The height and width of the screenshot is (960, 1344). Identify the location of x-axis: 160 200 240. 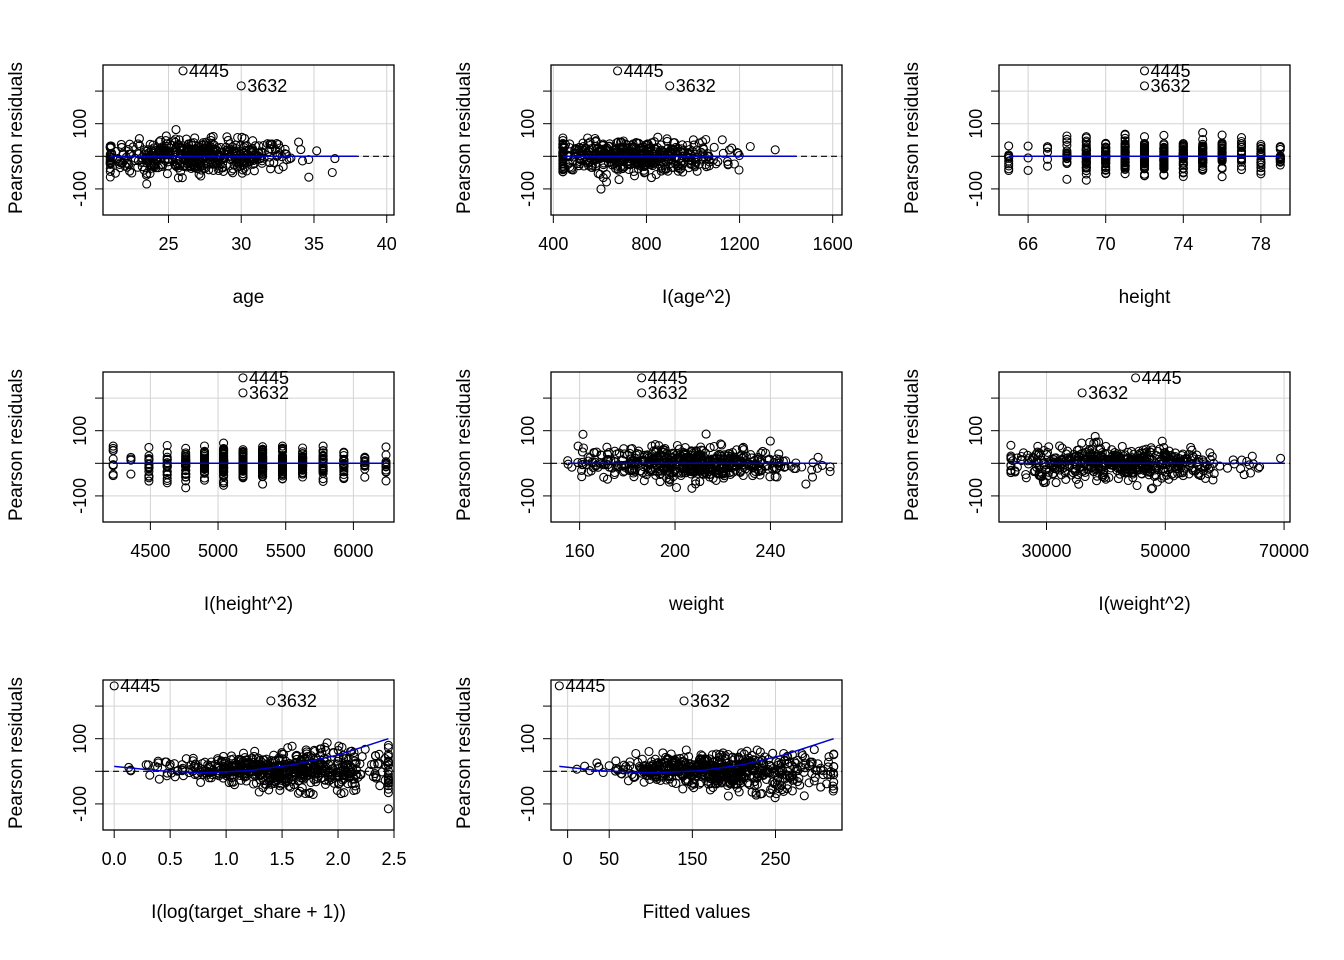
(675, 541).